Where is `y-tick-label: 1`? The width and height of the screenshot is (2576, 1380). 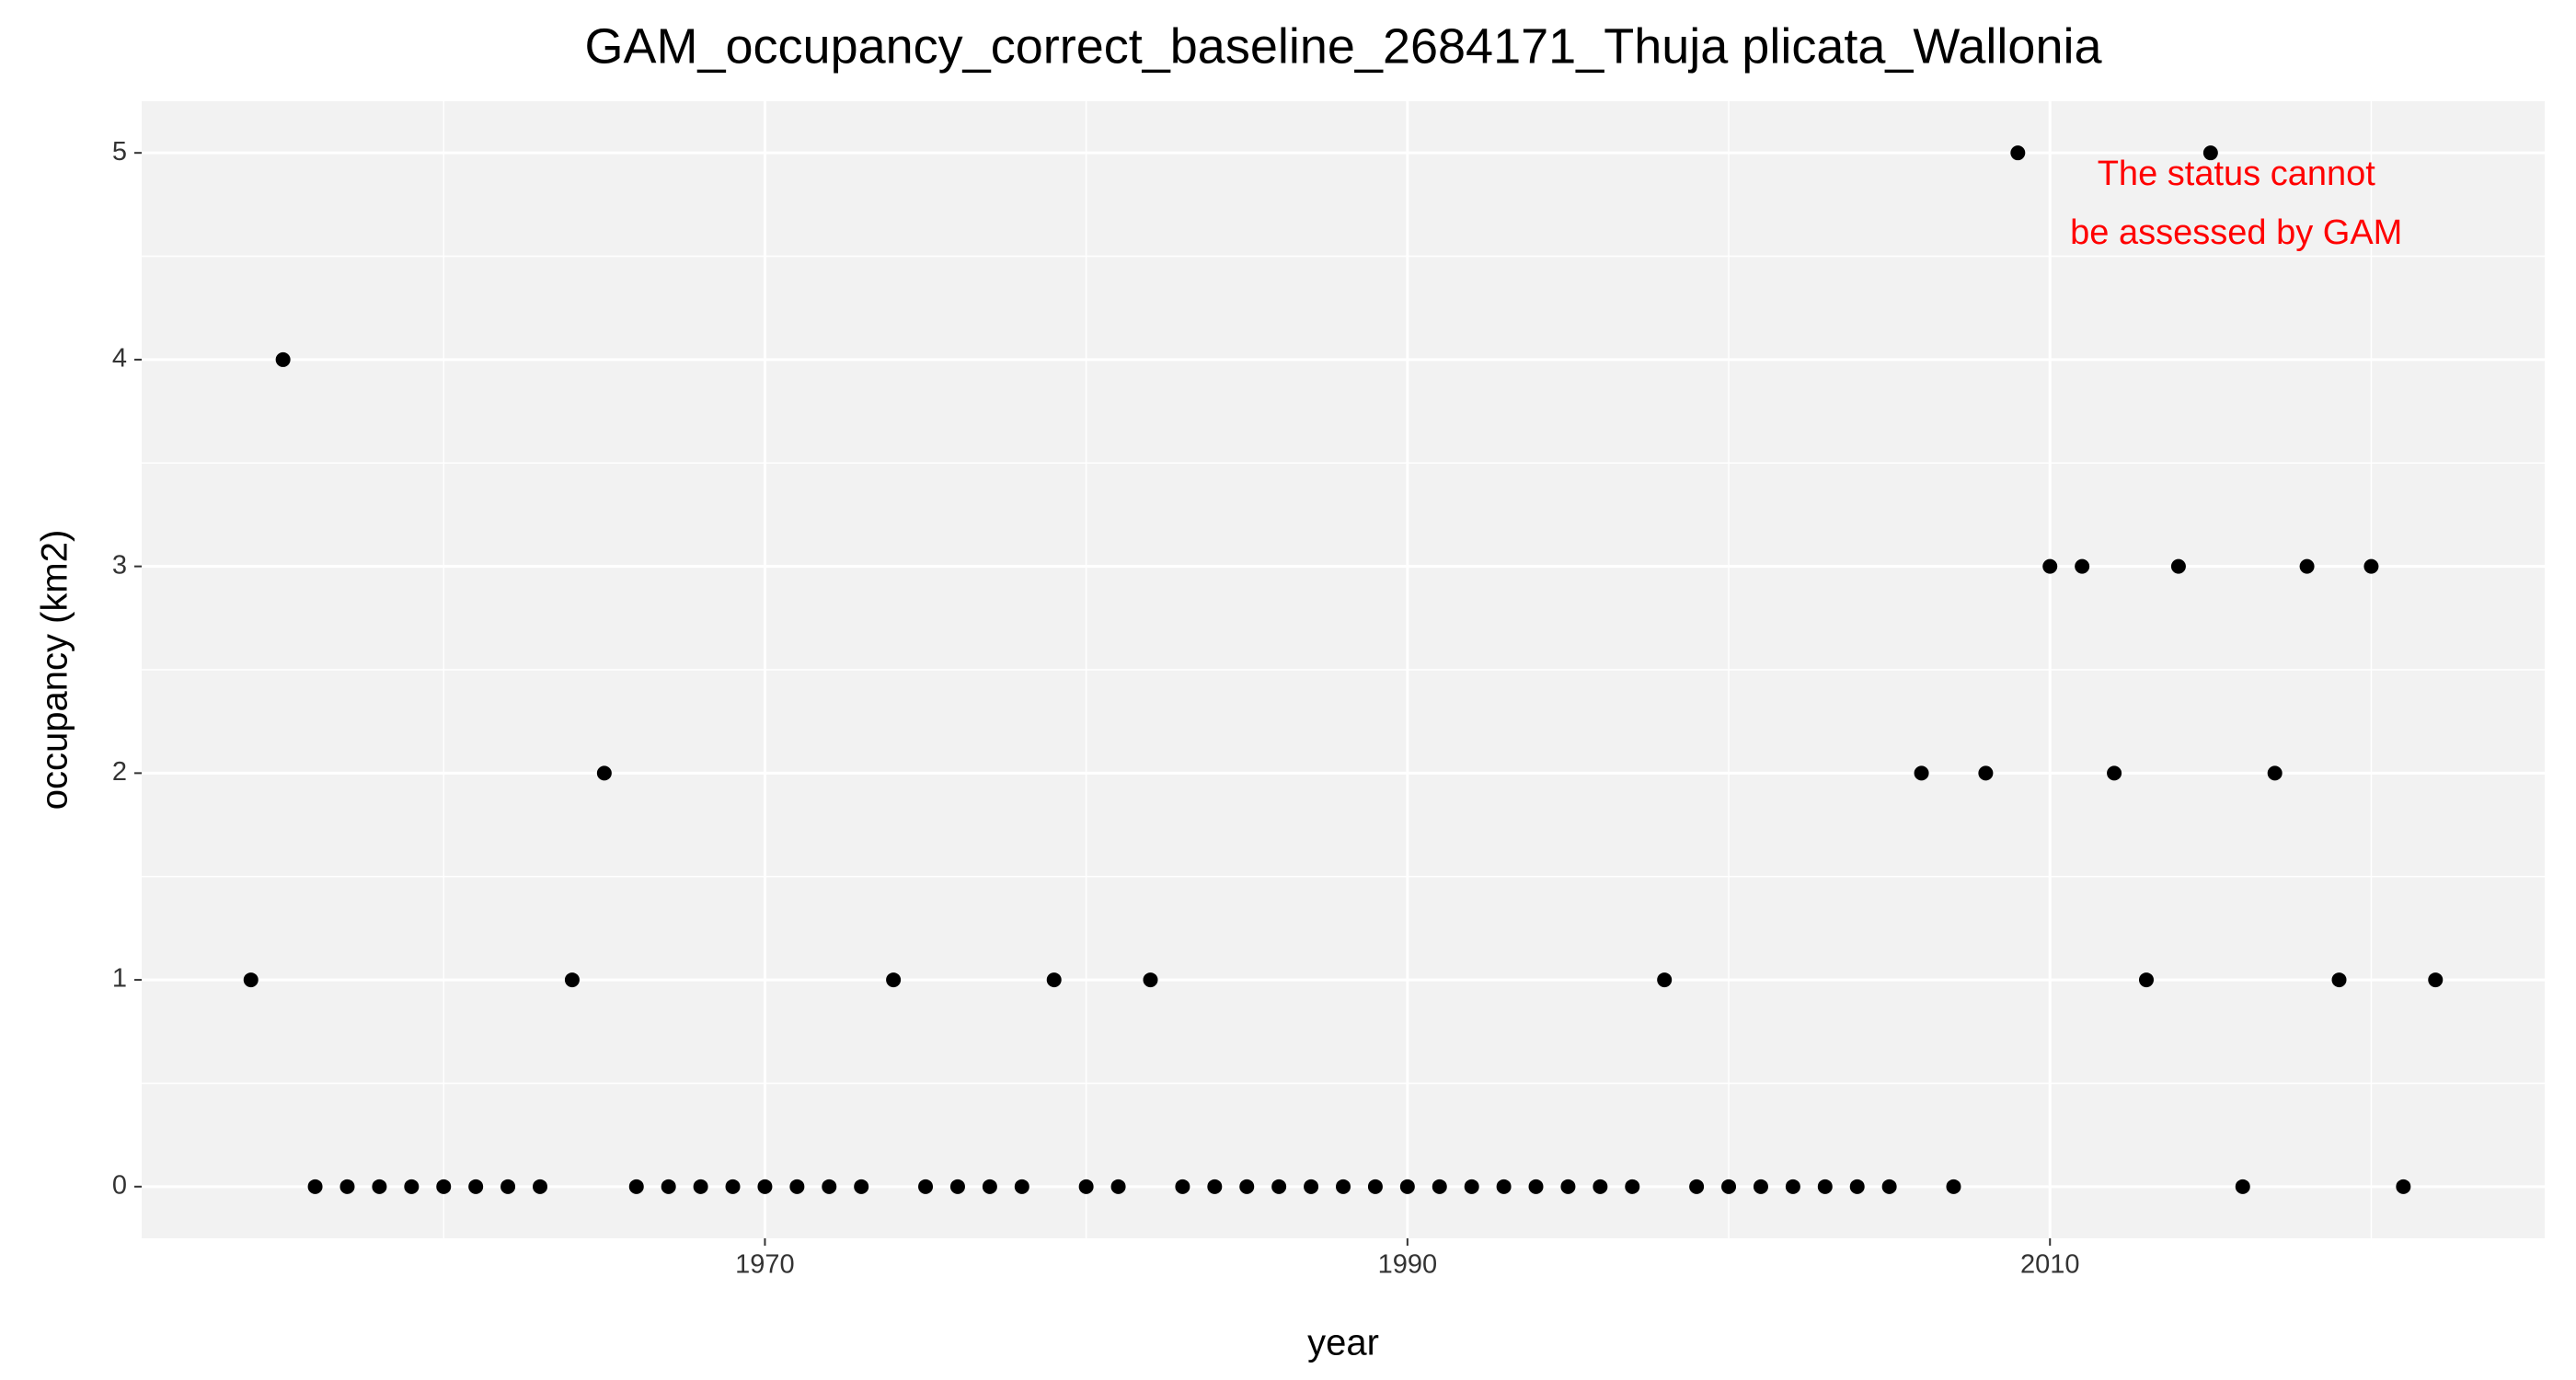 y-tick-label: 1 is located at coordinates (120, 979).